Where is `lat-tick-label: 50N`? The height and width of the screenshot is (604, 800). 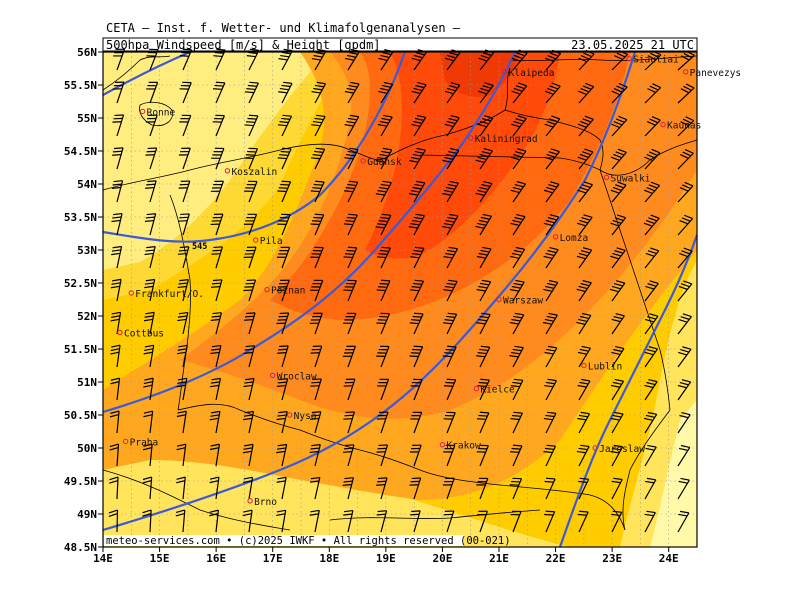 lat-tick-label: 50N is located at coordinates (87, 448).